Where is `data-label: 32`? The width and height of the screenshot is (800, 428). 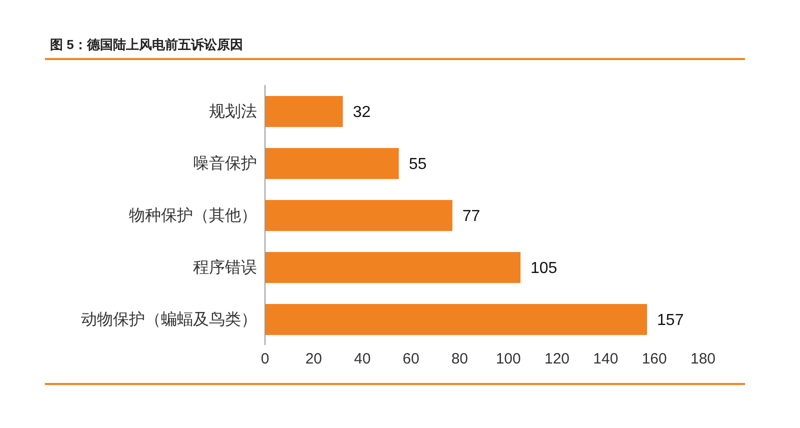
data-label: 32 is located at coordinates (361, 113).